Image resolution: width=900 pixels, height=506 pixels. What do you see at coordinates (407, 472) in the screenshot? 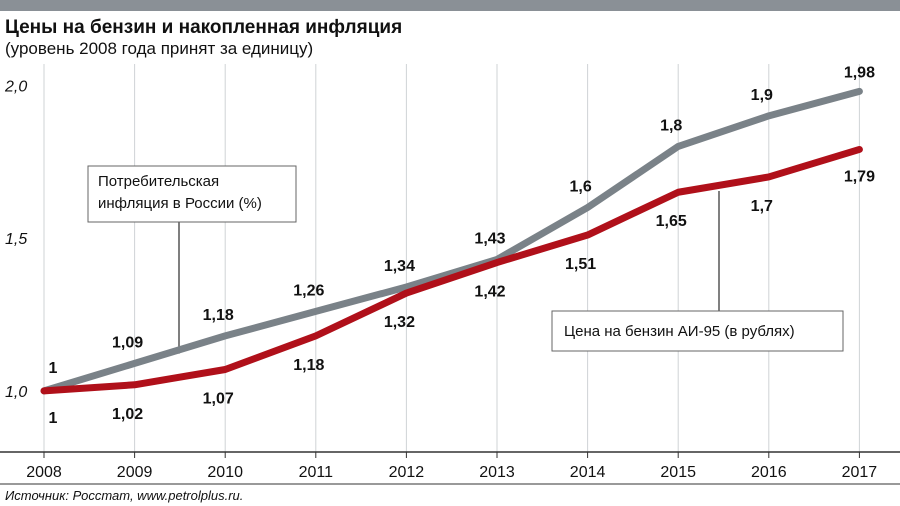
I see `x-tick-label-2012: 2012` at bounding box center [407, 472].